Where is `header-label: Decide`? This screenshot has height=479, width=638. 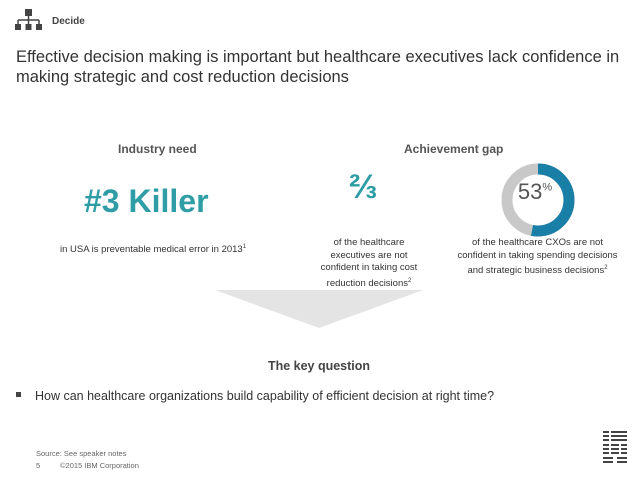 header-label: Decide is located at coordinates (68, 21).